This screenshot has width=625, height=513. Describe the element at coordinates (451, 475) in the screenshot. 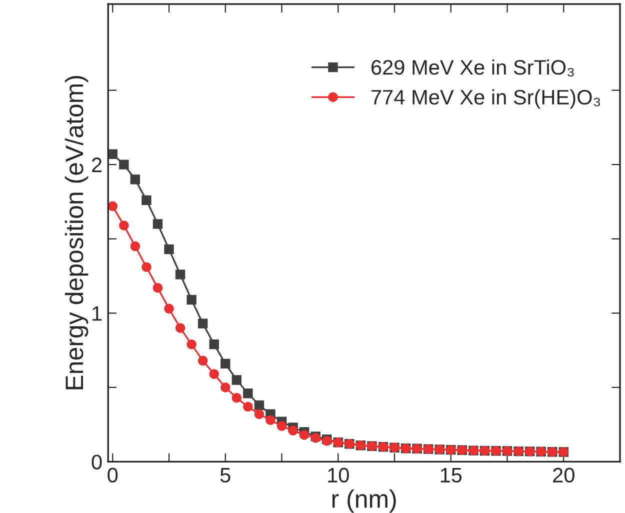

I see `x-tick-label: 15` at that location.